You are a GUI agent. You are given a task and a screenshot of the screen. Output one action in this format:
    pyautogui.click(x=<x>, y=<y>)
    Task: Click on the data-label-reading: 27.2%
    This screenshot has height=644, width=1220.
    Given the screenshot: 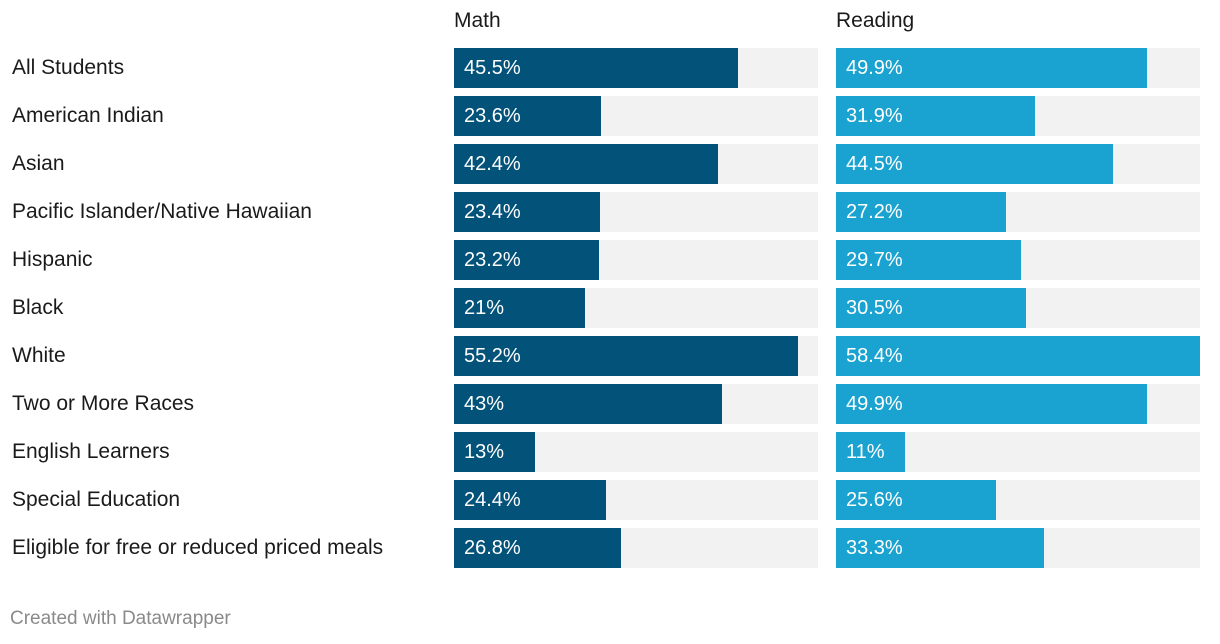 What is the action you would take?
    pyautogui.click(x=874, y=212)
    